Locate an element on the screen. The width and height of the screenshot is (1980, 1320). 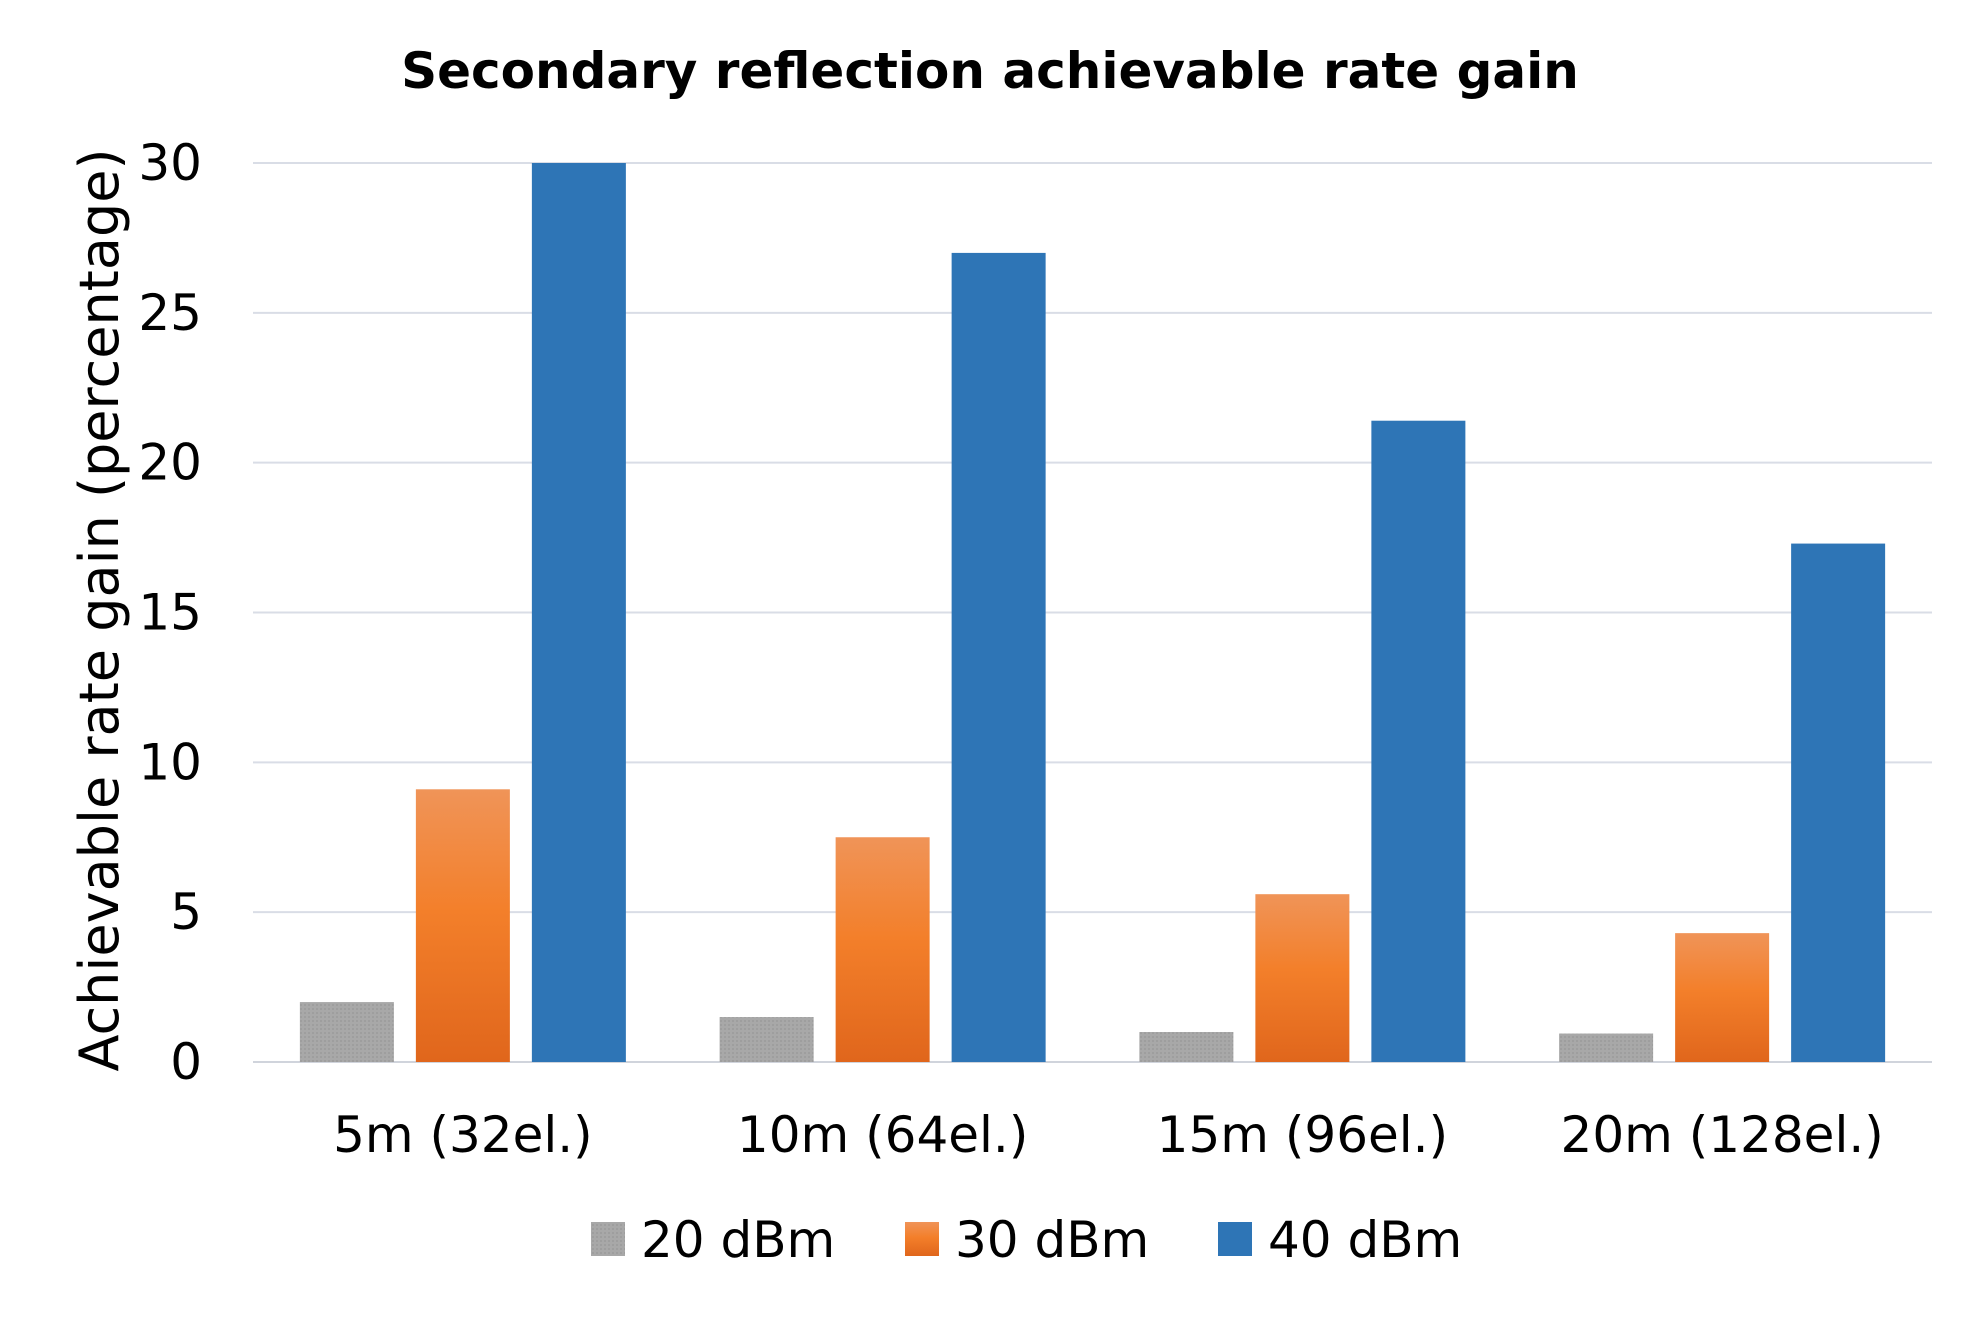
y-axis-title: Achievable rate gain (percentage) is located at coordinates (99, 609).